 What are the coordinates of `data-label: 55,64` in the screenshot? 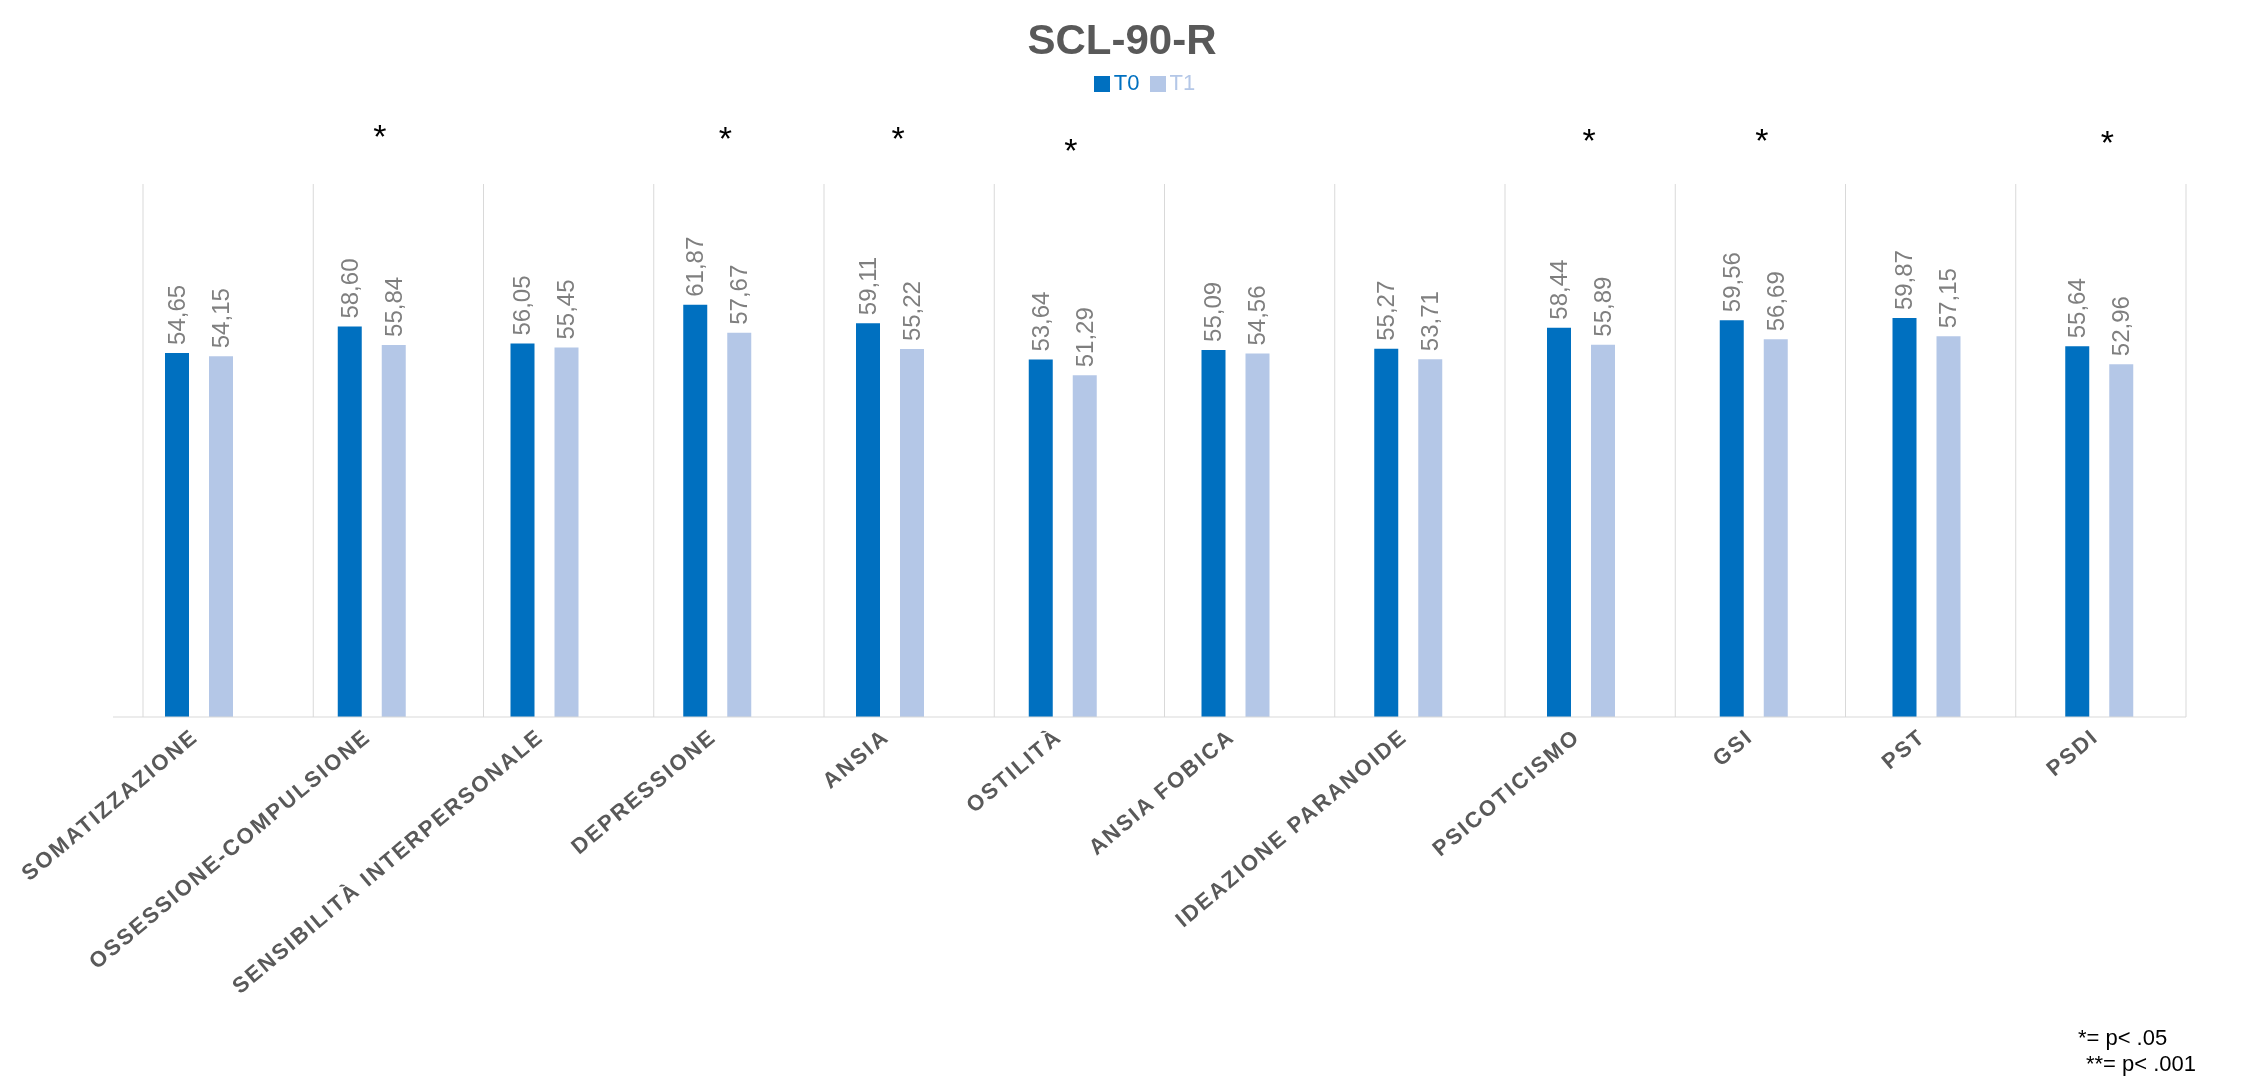 It's located at (2077, 308).